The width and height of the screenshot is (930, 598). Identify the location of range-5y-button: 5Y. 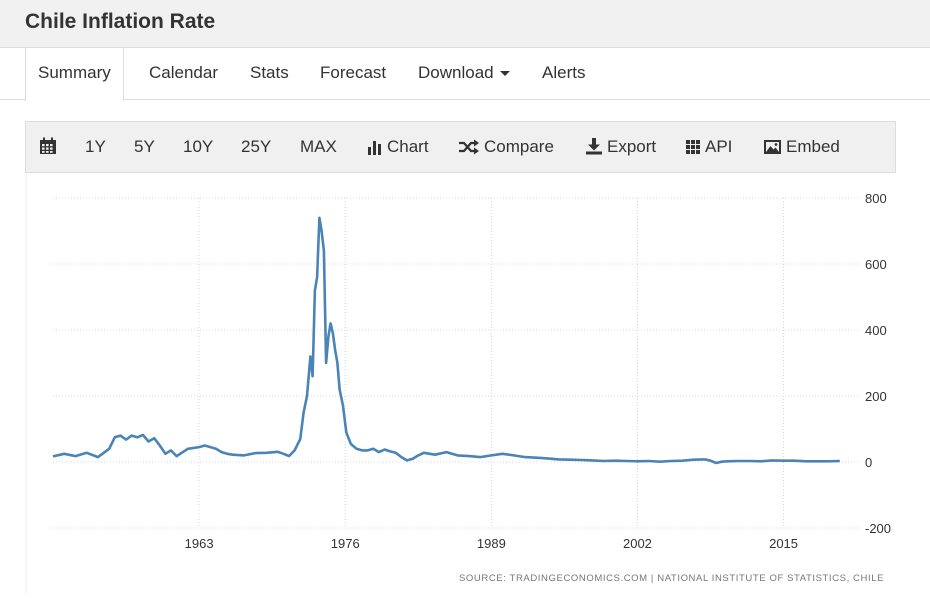
(144, 146).